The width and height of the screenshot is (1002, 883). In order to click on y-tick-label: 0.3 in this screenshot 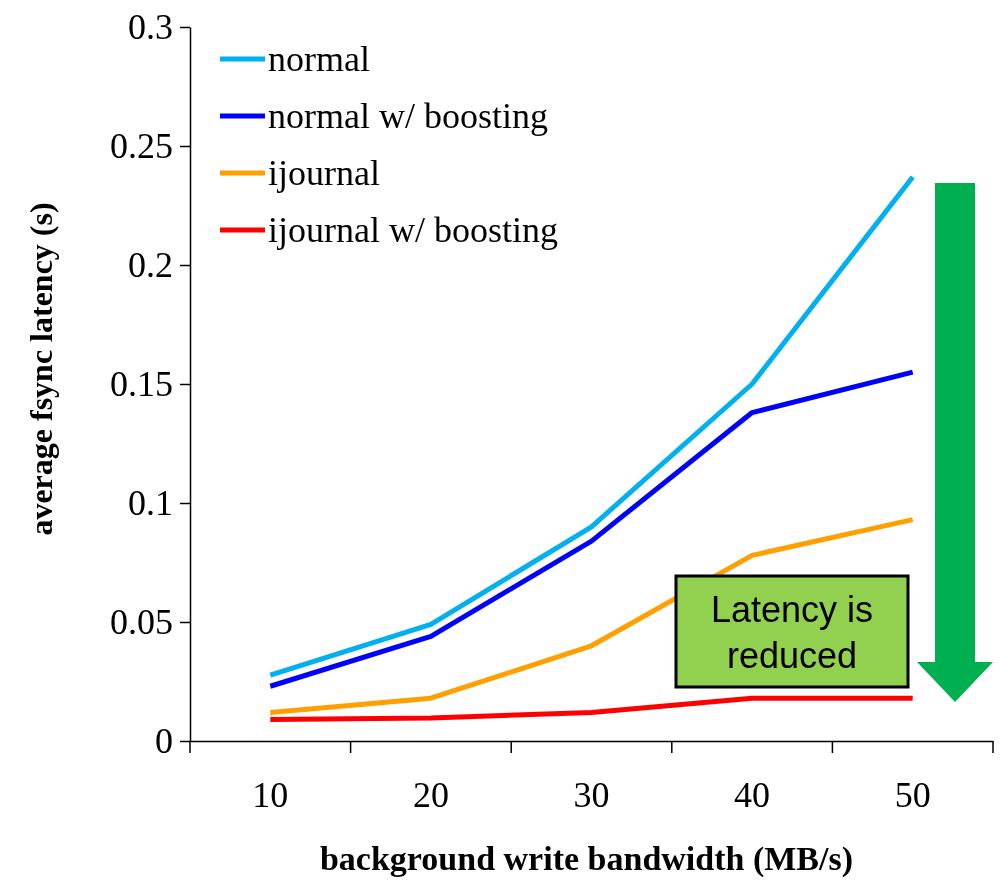, I will do `click(150, 27)`.